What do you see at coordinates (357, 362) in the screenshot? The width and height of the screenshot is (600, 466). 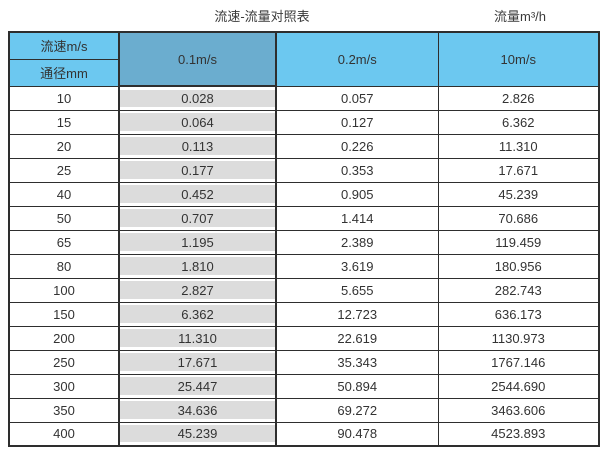 I see `flow-value-cell: 35.343` at bounding box center [357, 362].